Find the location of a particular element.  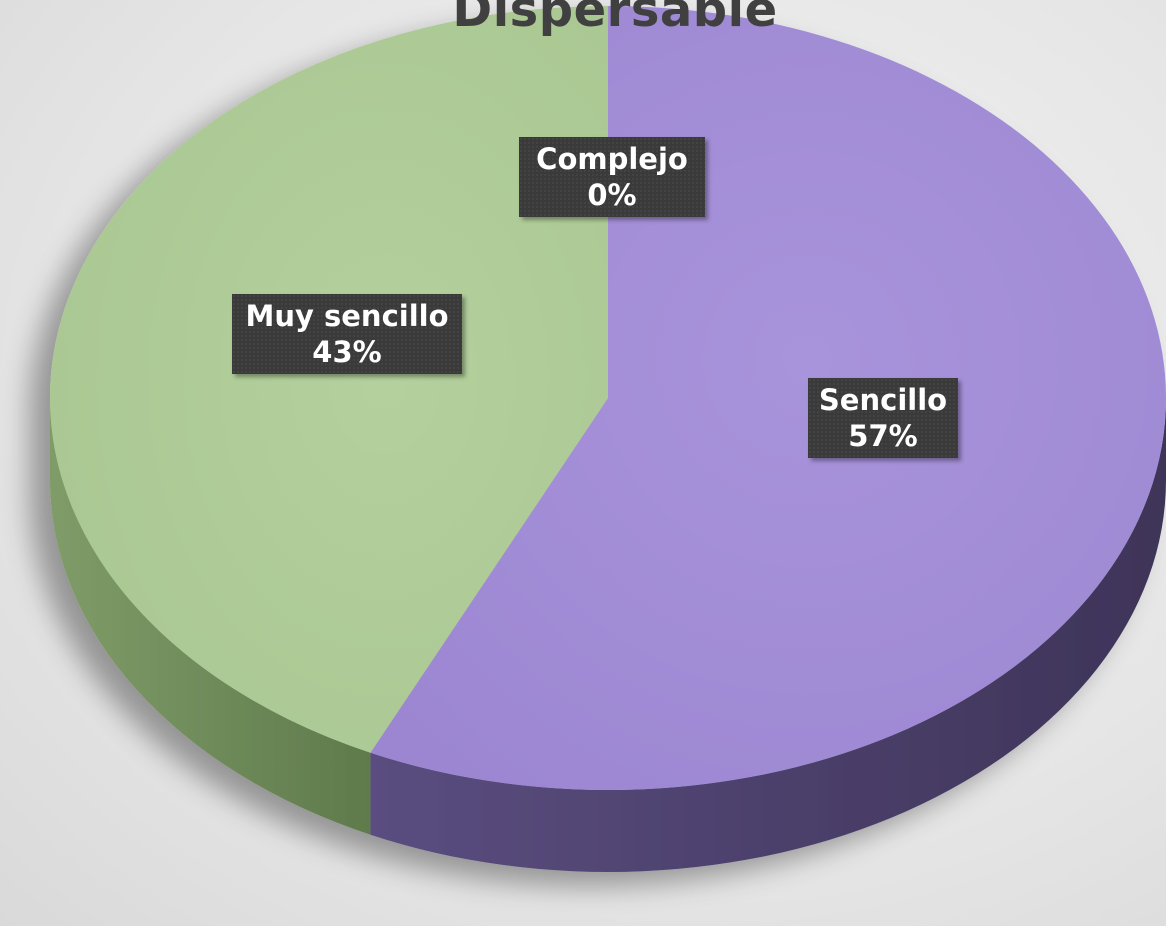

data-label-sencillo-value: 57% is located at coordinates (883, 436).